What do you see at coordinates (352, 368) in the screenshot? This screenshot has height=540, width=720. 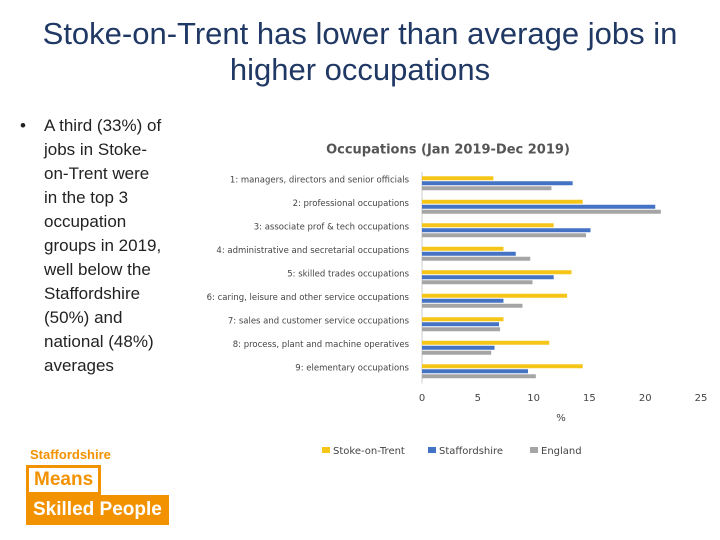 I see `category-label: 9: elementary occupations` at bounding box center [352, 368].